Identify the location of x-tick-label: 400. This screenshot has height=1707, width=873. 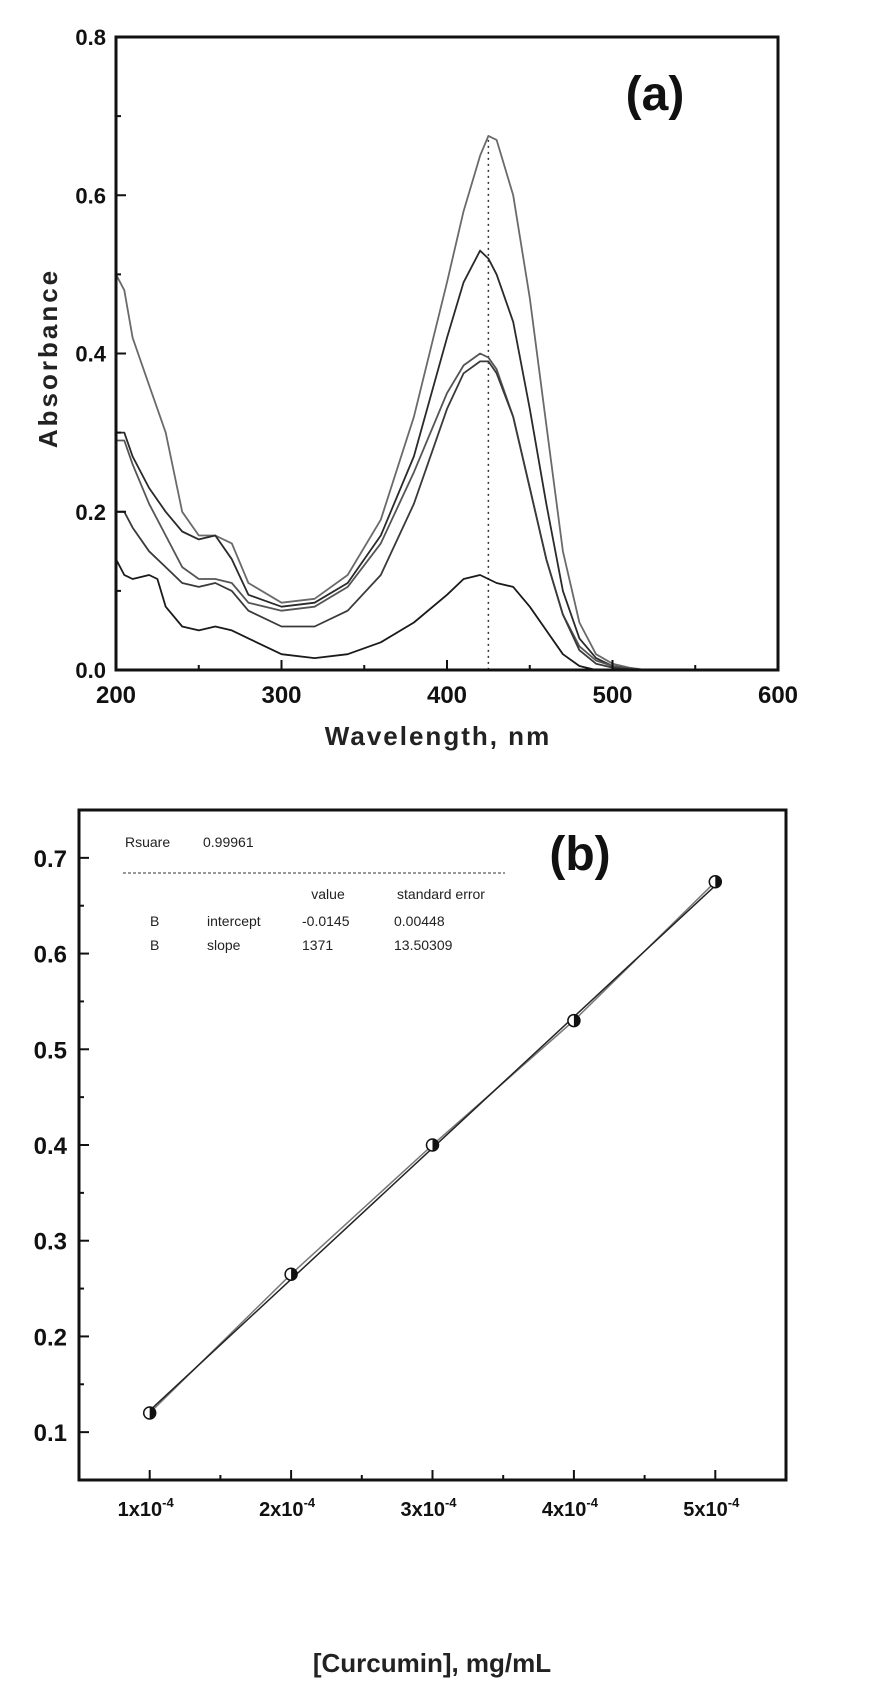
(447, 695).